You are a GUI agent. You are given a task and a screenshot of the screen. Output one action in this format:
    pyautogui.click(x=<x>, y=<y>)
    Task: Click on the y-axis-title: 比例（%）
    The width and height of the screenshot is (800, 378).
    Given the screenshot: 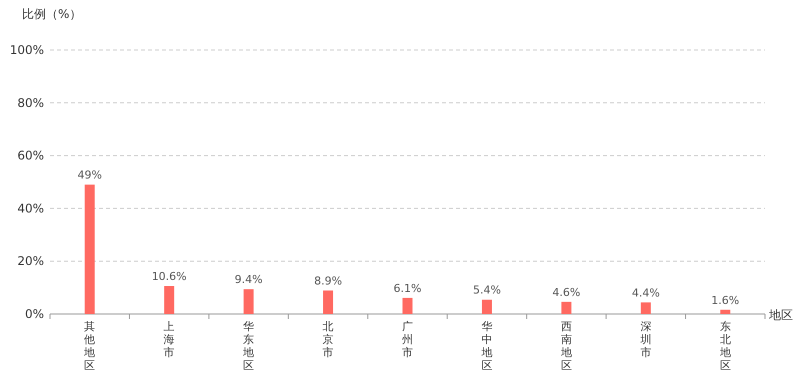 What is the action you would take?
    pyautogui.click(x=52, y=14)
    